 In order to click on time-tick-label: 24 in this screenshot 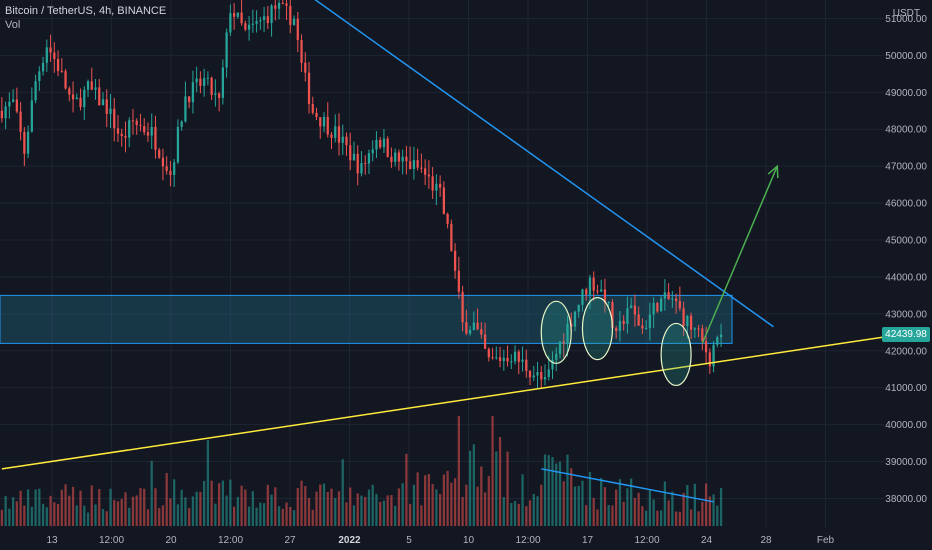, I will do `click(707, 540)`.